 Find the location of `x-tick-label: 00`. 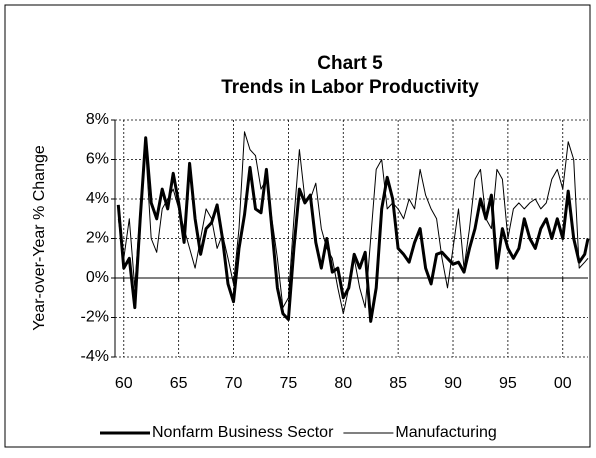

x-tick-label: 00 is located at coordinates (563, 383).